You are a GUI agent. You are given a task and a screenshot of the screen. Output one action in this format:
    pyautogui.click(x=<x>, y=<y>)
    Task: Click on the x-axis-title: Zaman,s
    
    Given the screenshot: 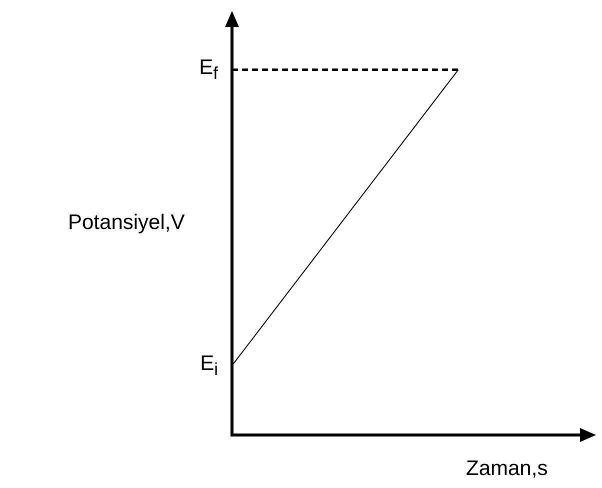 What is the action you would take?
    pyautogui.click(x=507, y=469)
    